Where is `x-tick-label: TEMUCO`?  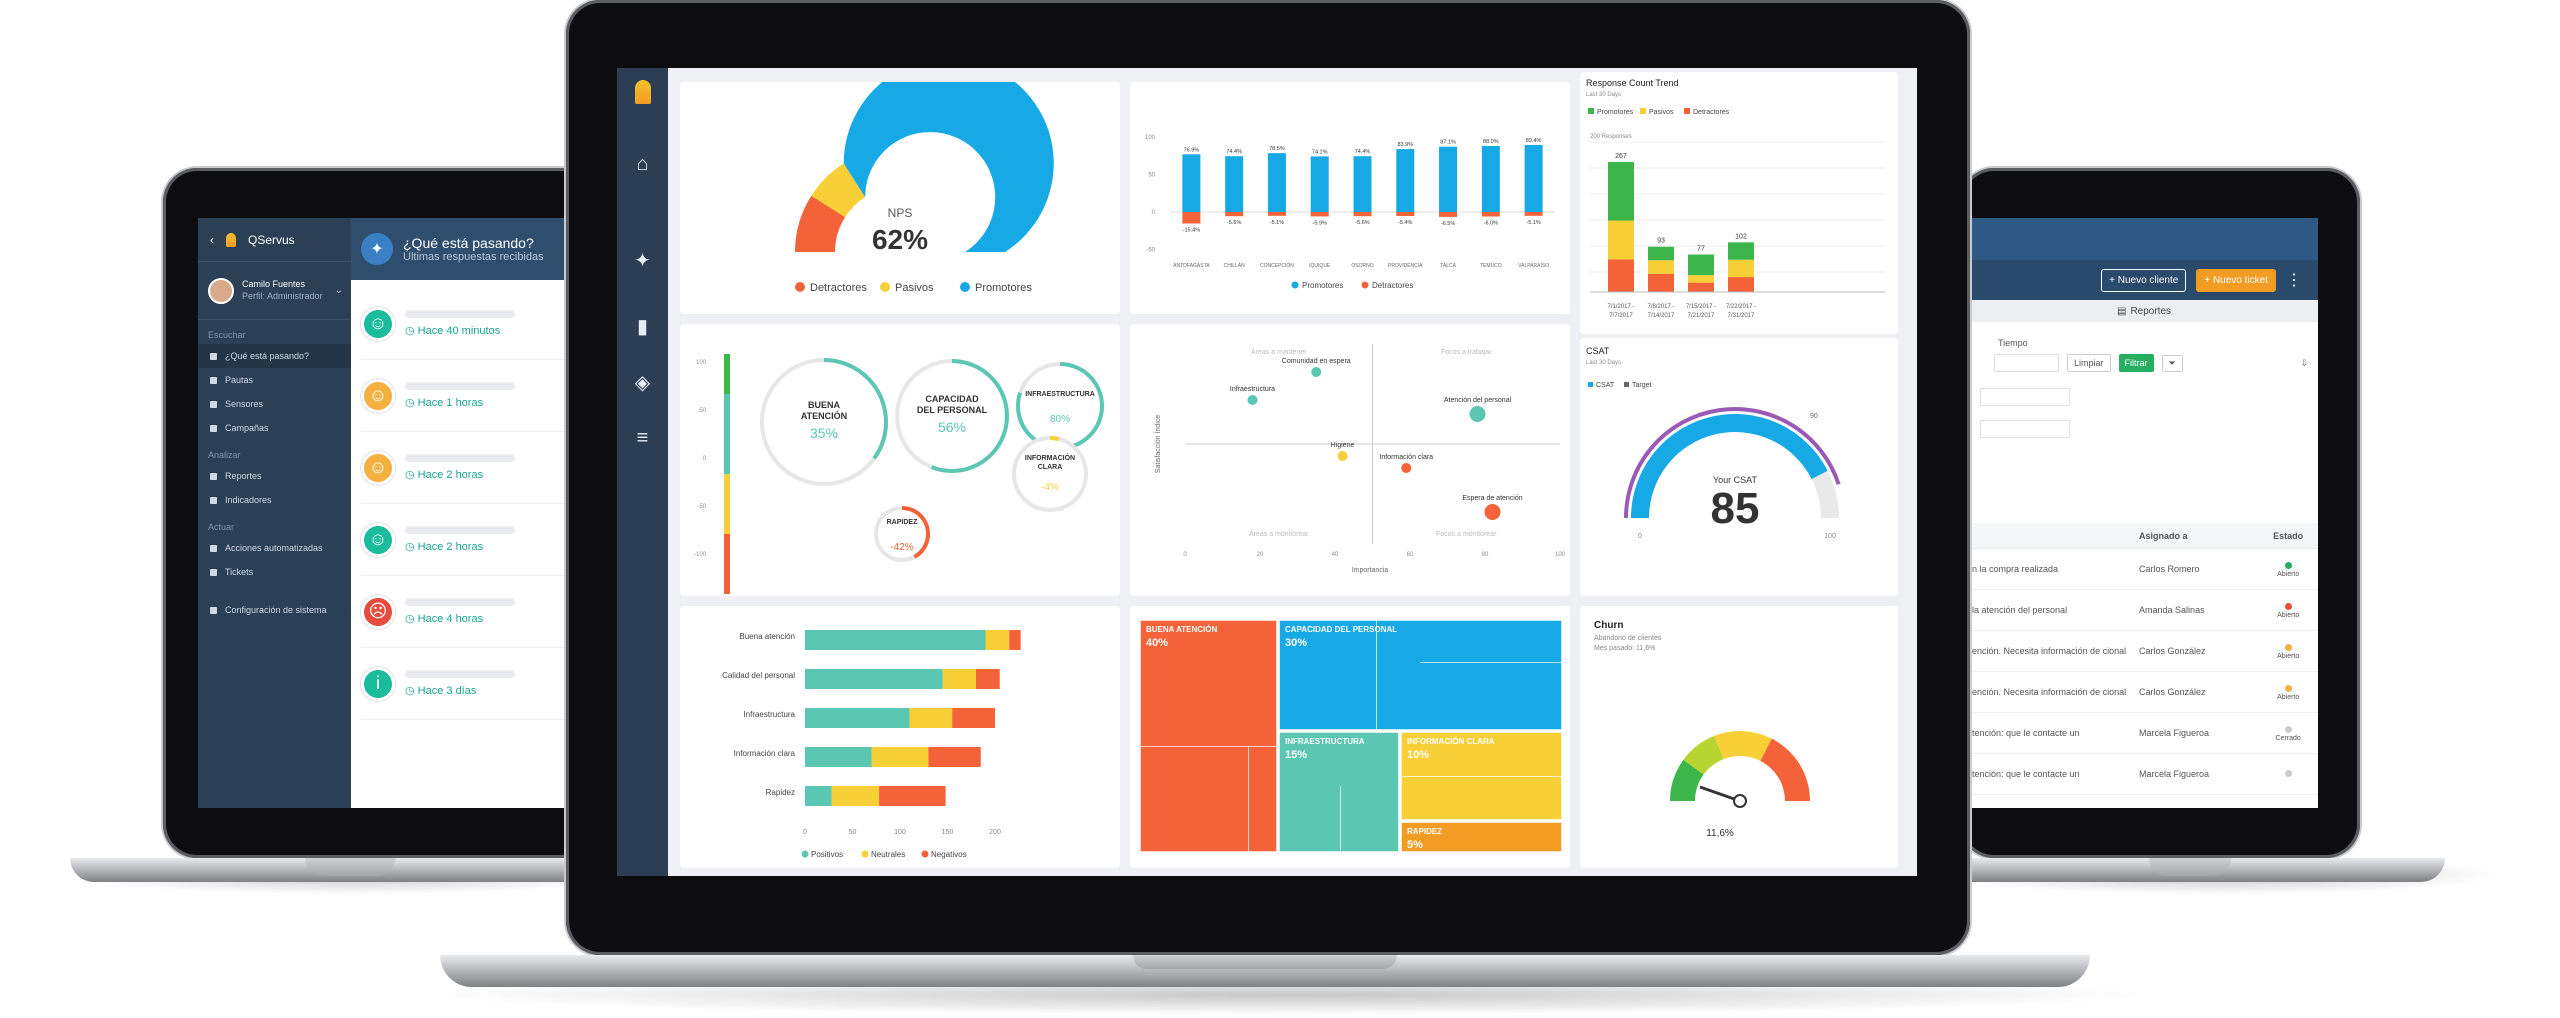
x-tick-label: TEMUCO is located at coordinates (1491, 266).